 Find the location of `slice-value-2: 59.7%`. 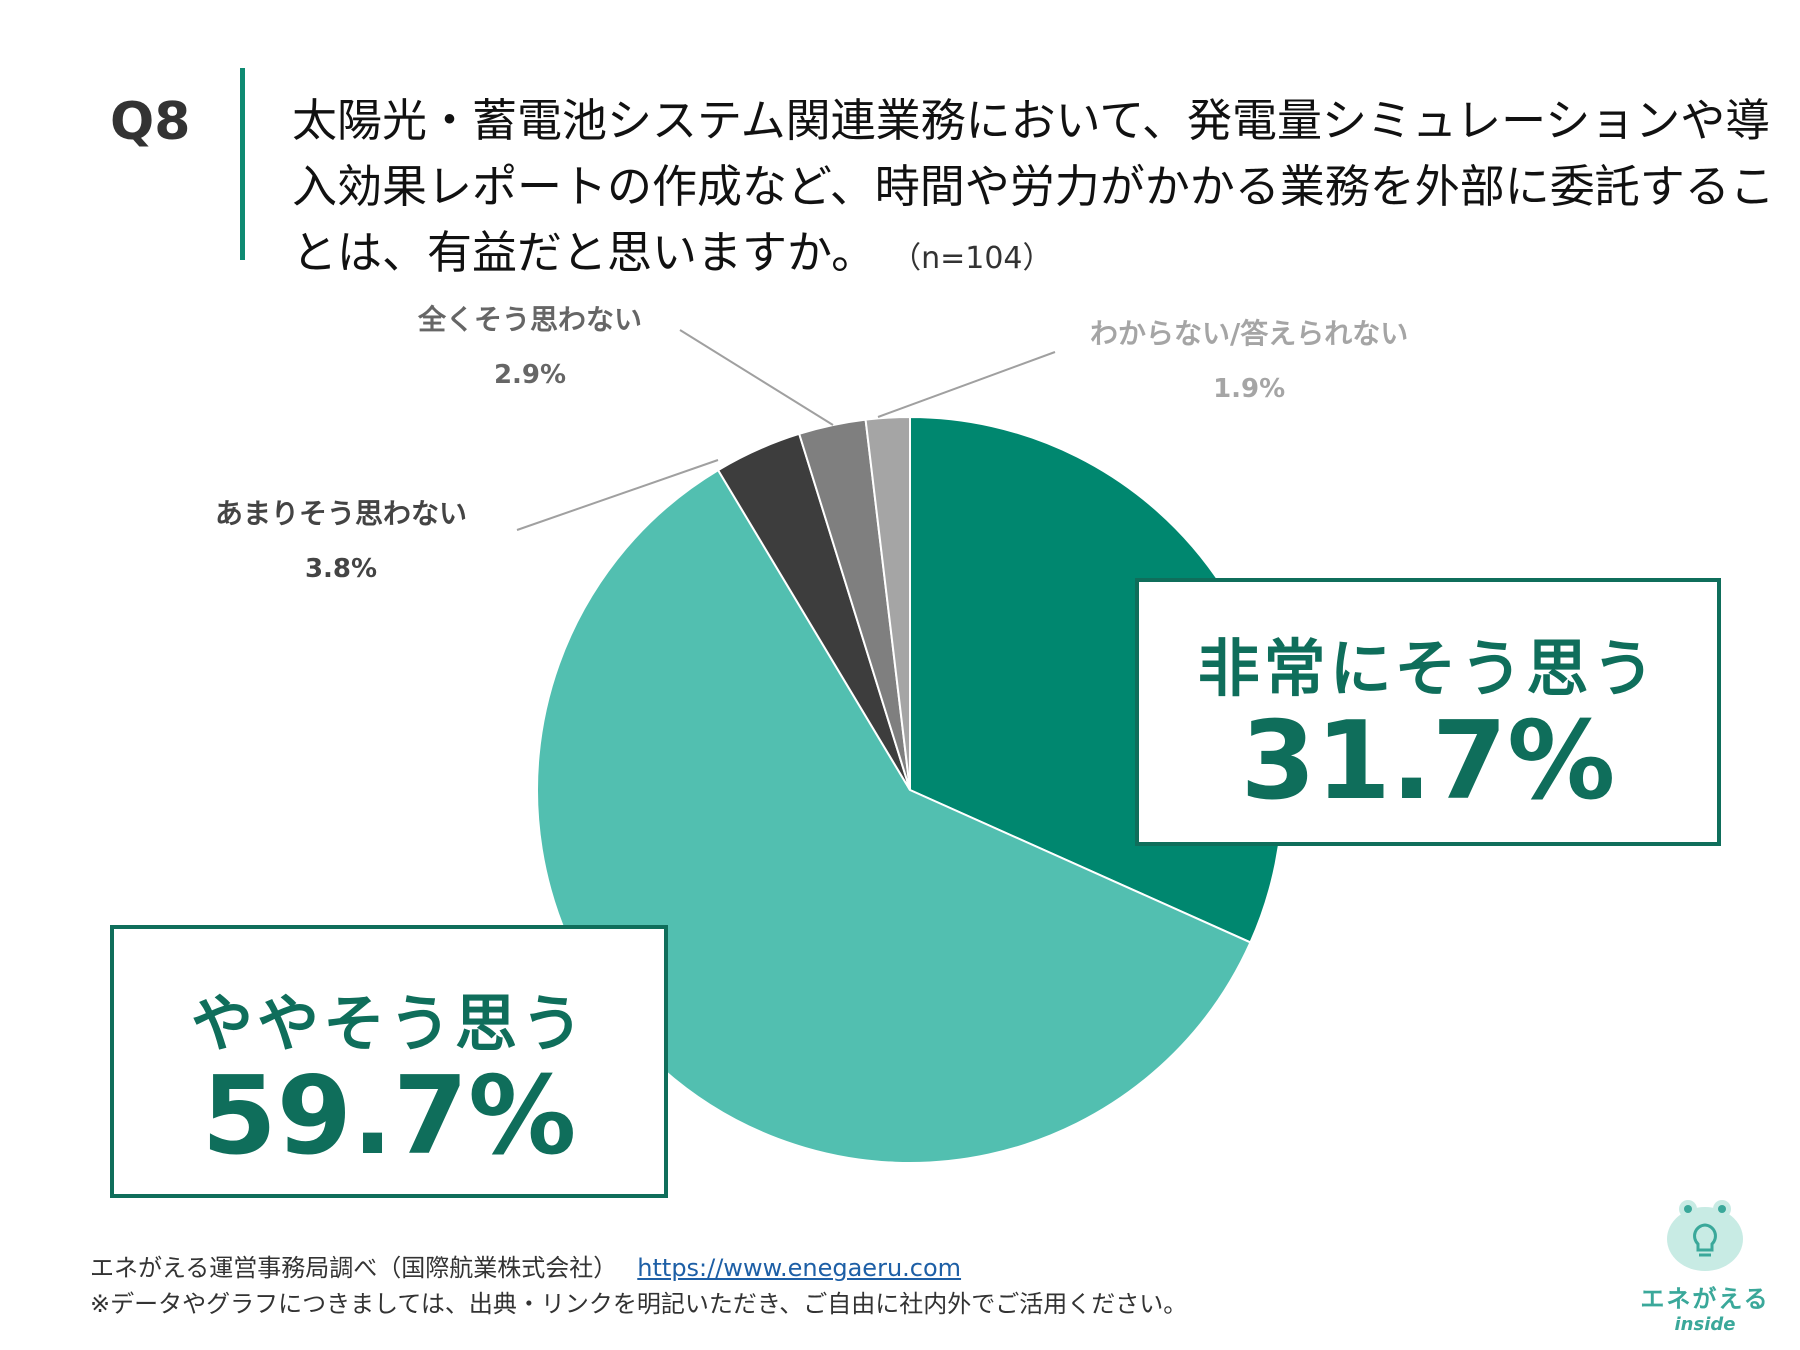

slice-value-2: 59.7% is located at coordinates (389, 1116).